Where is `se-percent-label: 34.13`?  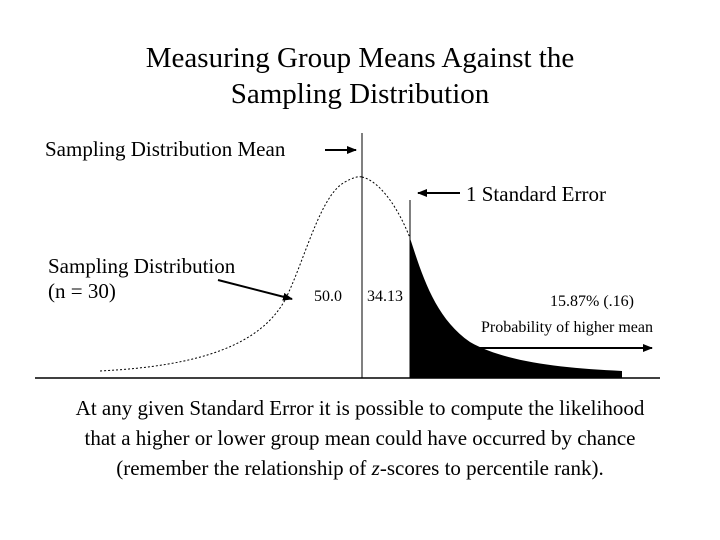 se-percent-label: 34.13 is located at coordinates (385, 296).